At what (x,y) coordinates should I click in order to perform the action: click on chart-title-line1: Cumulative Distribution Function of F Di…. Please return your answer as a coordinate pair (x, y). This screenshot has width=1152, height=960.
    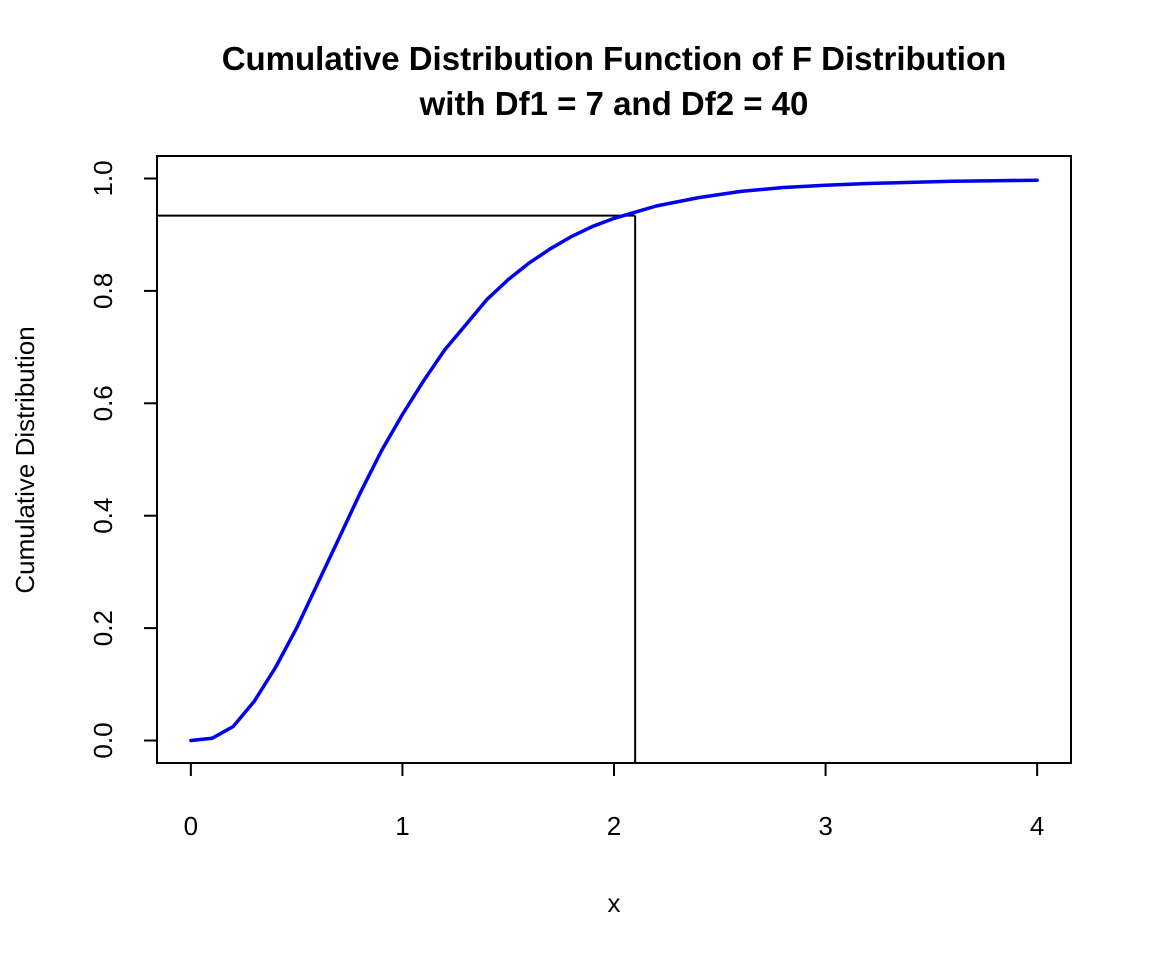
    Looking at the image, I should click on (614, 58).